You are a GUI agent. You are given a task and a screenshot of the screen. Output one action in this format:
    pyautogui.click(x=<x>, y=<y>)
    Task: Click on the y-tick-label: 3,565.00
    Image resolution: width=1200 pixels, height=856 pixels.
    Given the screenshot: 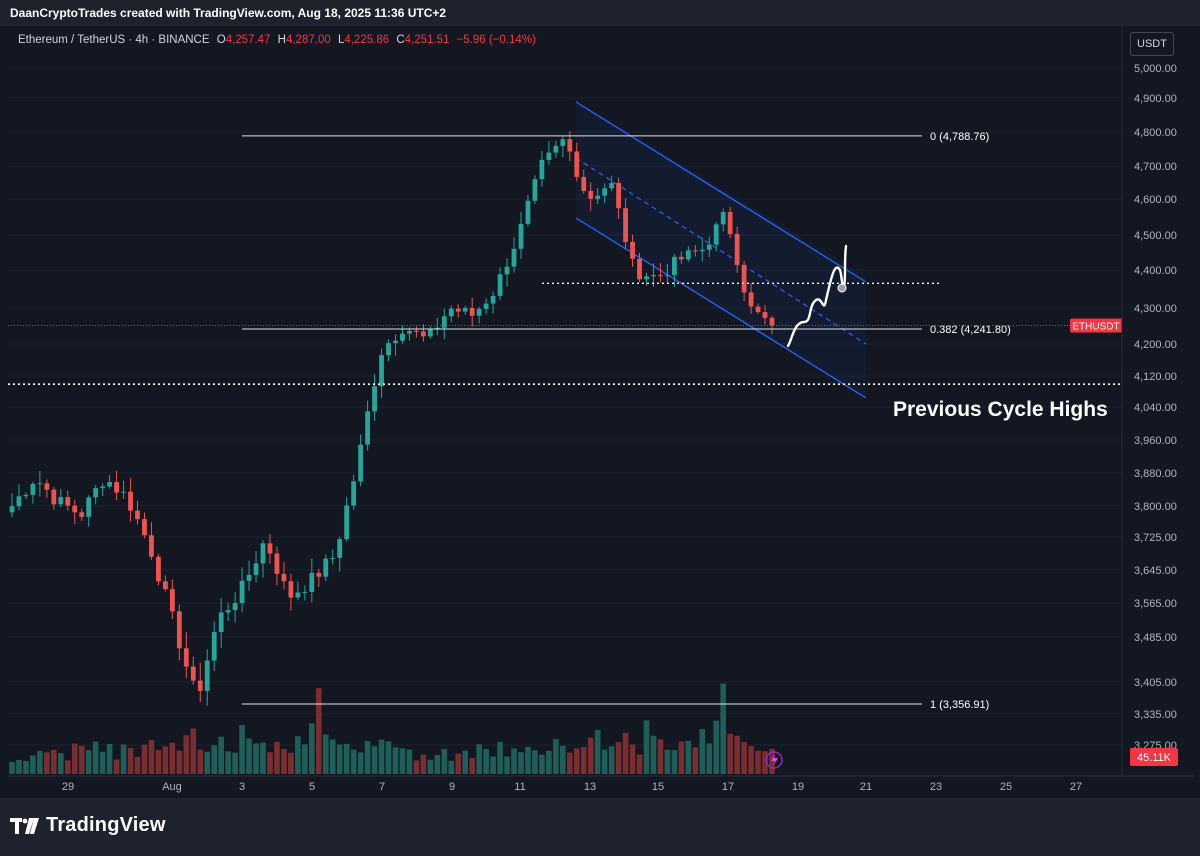 What is the action you would take?
    pyautogui.click(x=1155, y=604)
    